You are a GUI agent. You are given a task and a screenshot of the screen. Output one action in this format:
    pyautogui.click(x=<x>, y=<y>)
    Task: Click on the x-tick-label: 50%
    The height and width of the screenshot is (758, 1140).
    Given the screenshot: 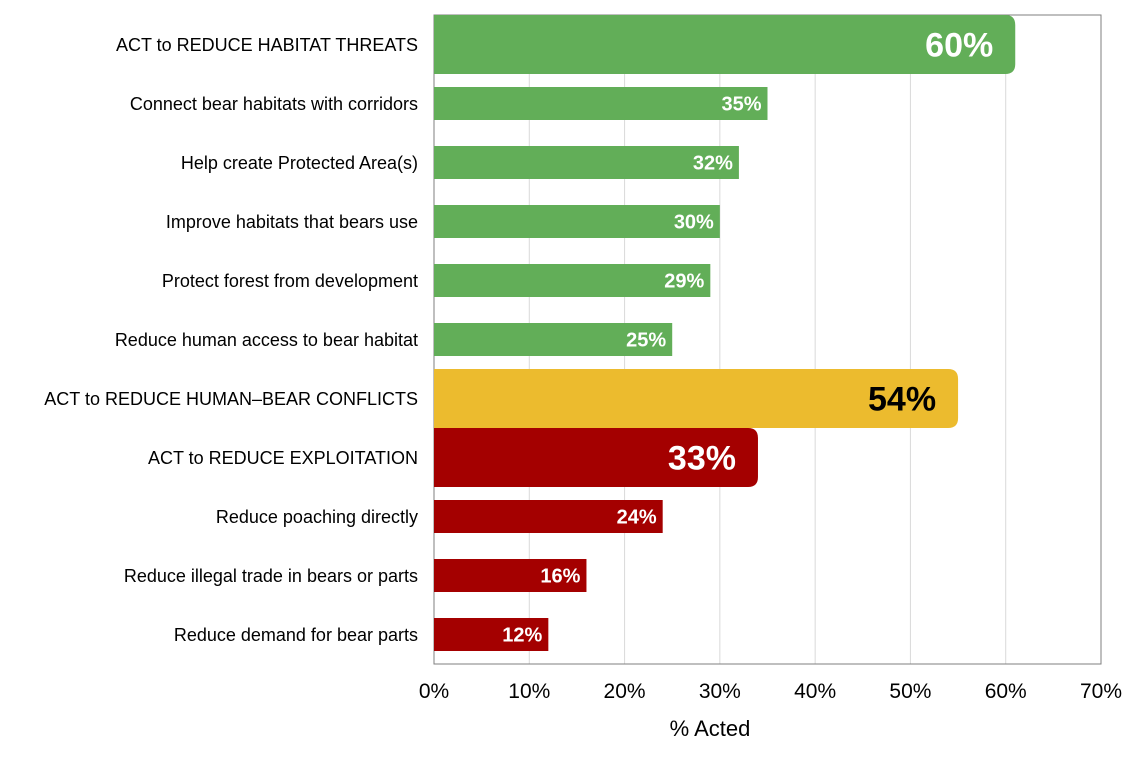 What is the action you would take?
    pyautogui.click(x=910, y=691)
    